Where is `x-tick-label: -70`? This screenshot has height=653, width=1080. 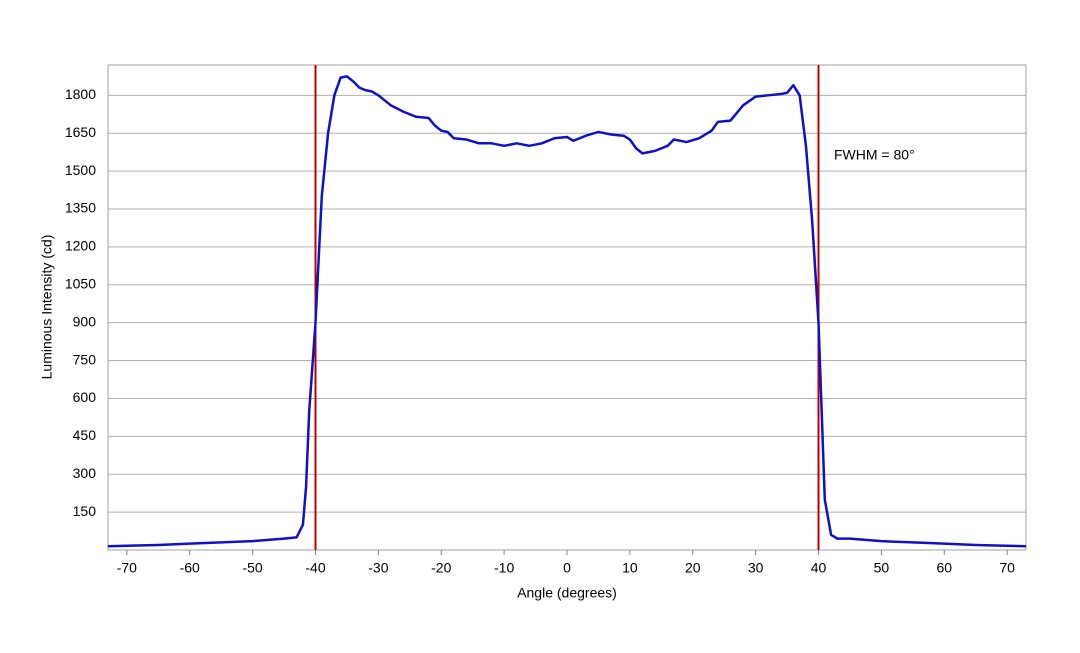 x-tick-label: -70 is located at coordinates (127, 568).